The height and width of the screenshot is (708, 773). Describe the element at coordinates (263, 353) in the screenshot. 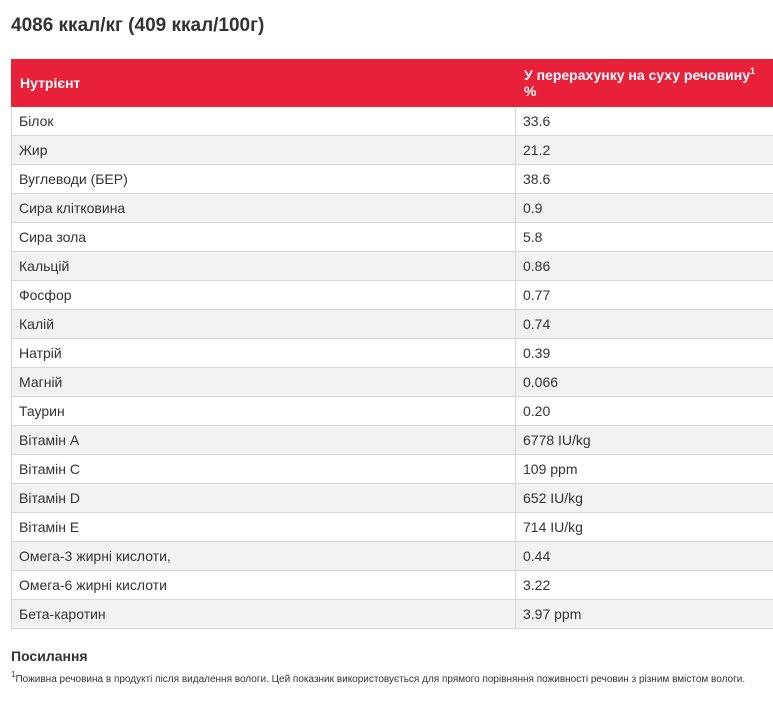

I see `nutrient-name-cell: Натрій` at that location.